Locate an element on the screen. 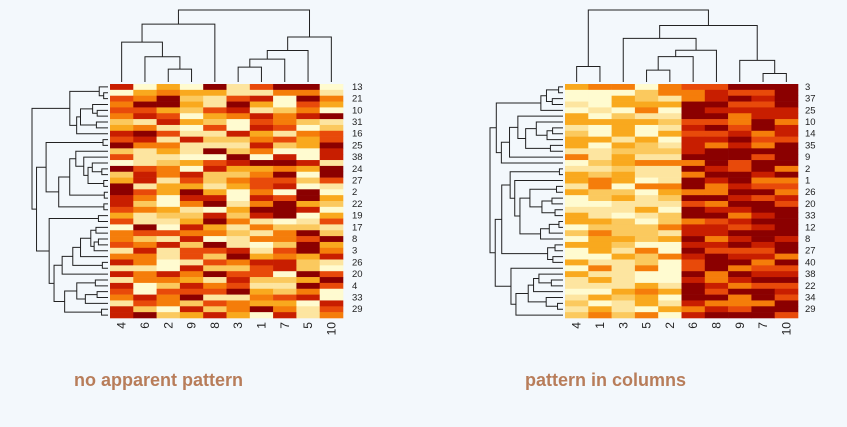 The image size is (847, 427). caption-pattern-in-columns: pattern in columns is located at coordinates (606, 380).